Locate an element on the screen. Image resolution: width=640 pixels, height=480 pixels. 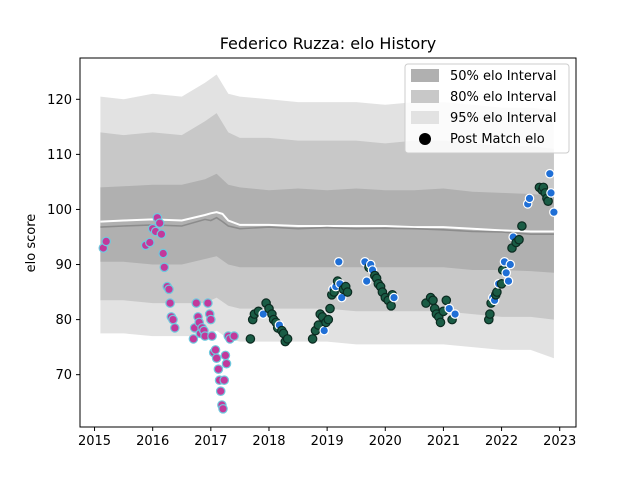
band-50-interval is located at coordinates (327, 223).